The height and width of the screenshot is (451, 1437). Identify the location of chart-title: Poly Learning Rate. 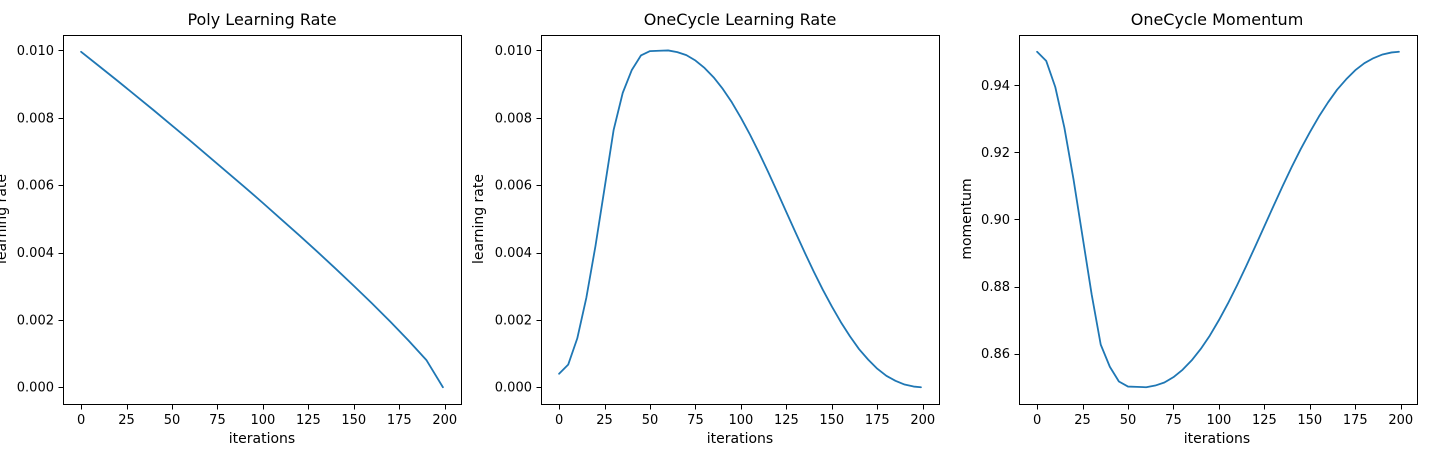
(261, 19).